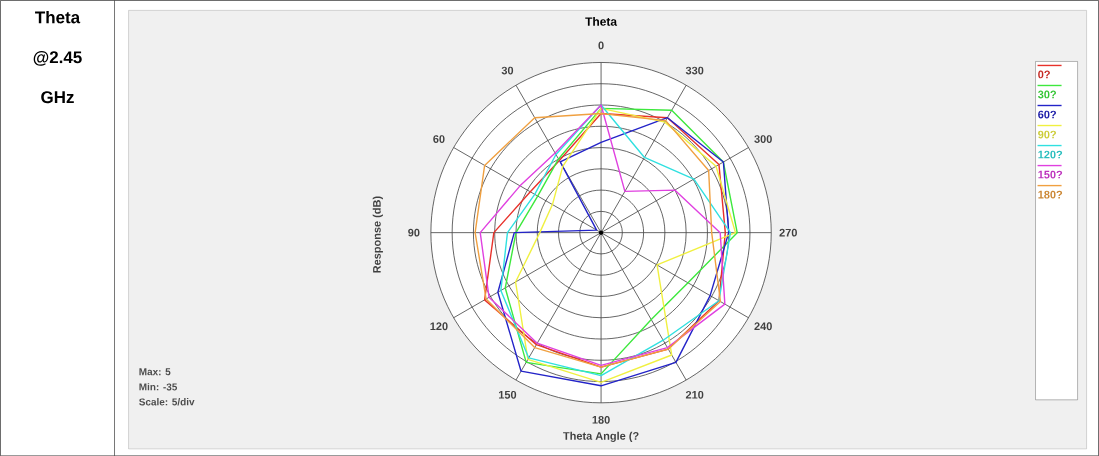 The width and height of the screenshot is (1099, 456). Describe the element at coordinates (377, 234) in the screenshot. I see `text: Response (dB)` at that location.